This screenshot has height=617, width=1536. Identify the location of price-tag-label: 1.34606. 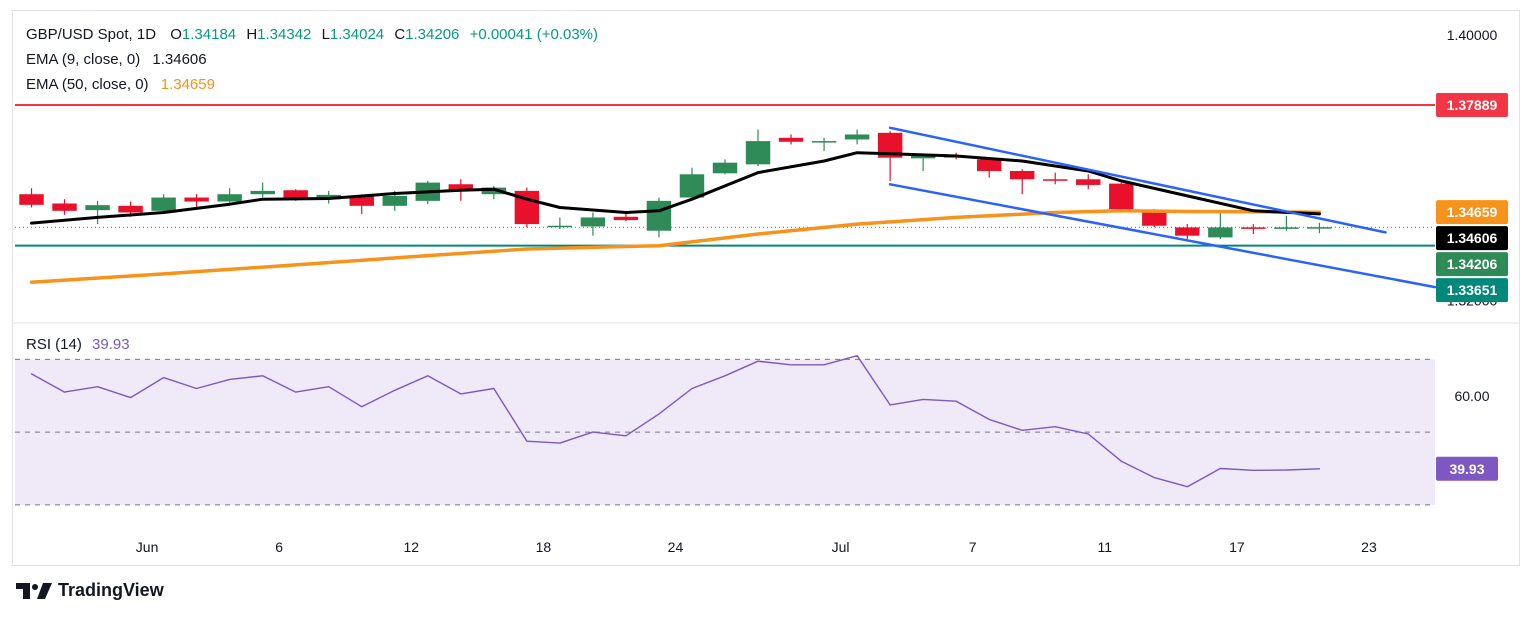
(1472, 238).